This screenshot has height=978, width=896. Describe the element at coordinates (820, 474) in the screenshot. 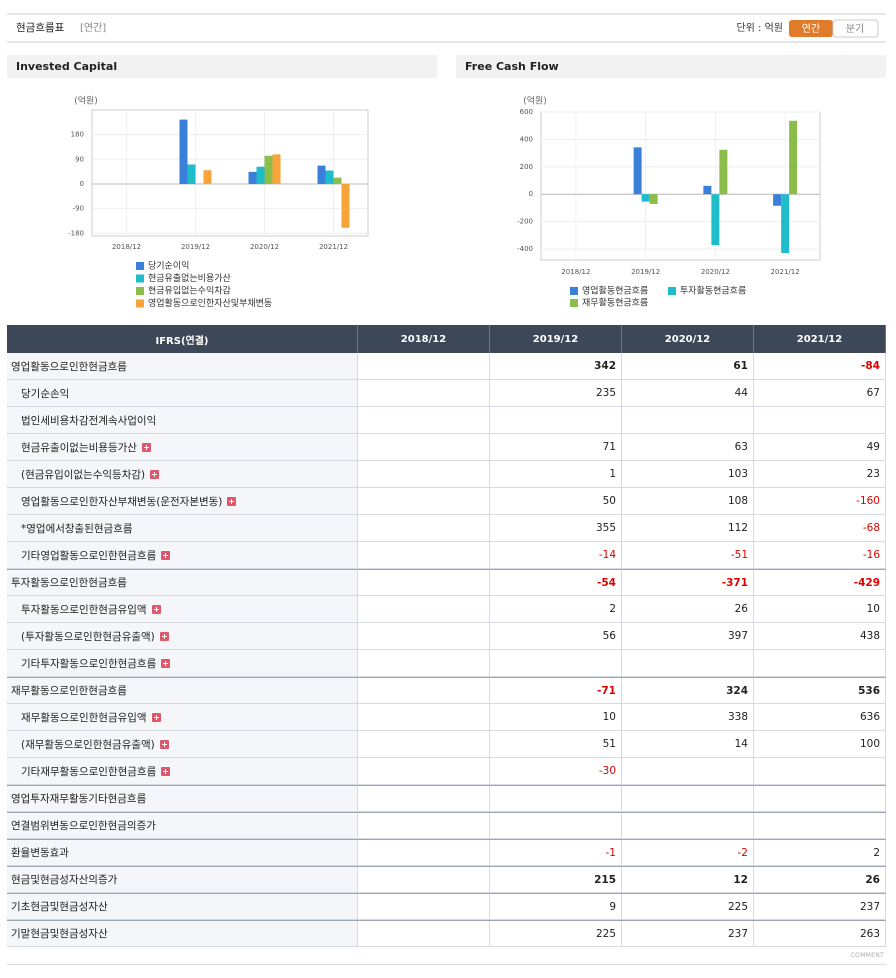

I see `value-cell: 23` at that location.